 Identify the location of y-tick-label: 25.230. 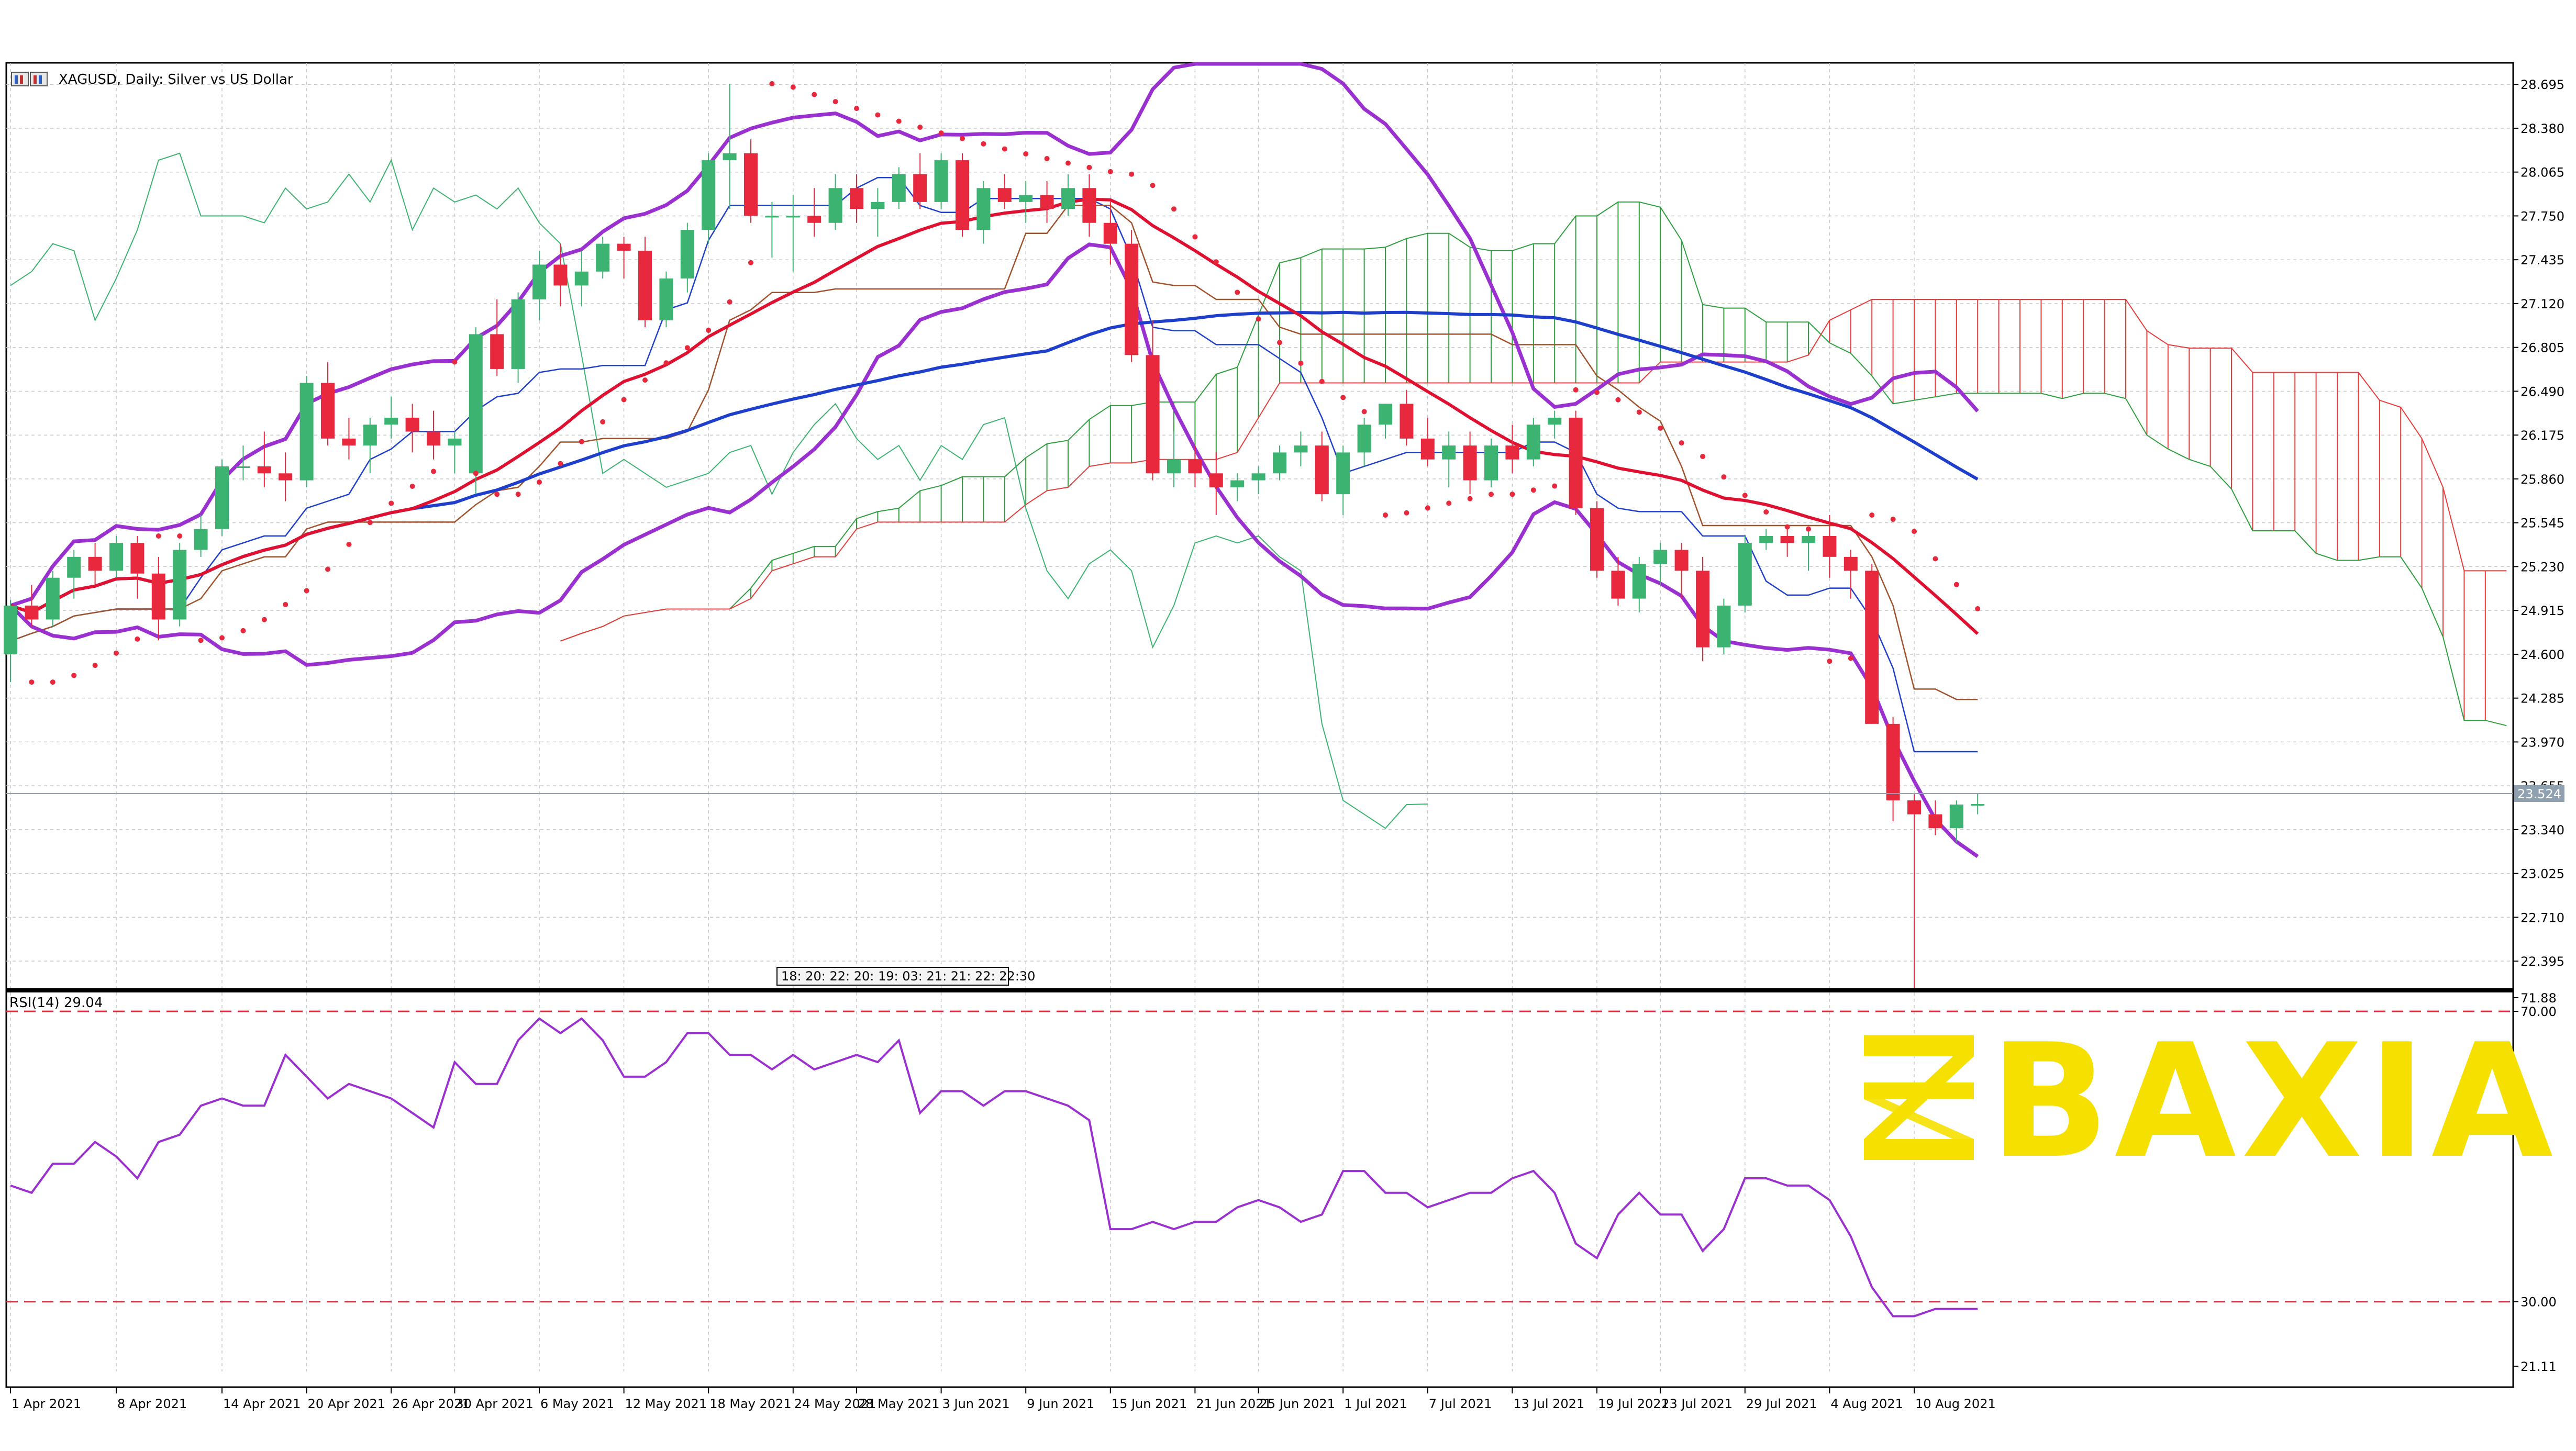
(2542, 567).